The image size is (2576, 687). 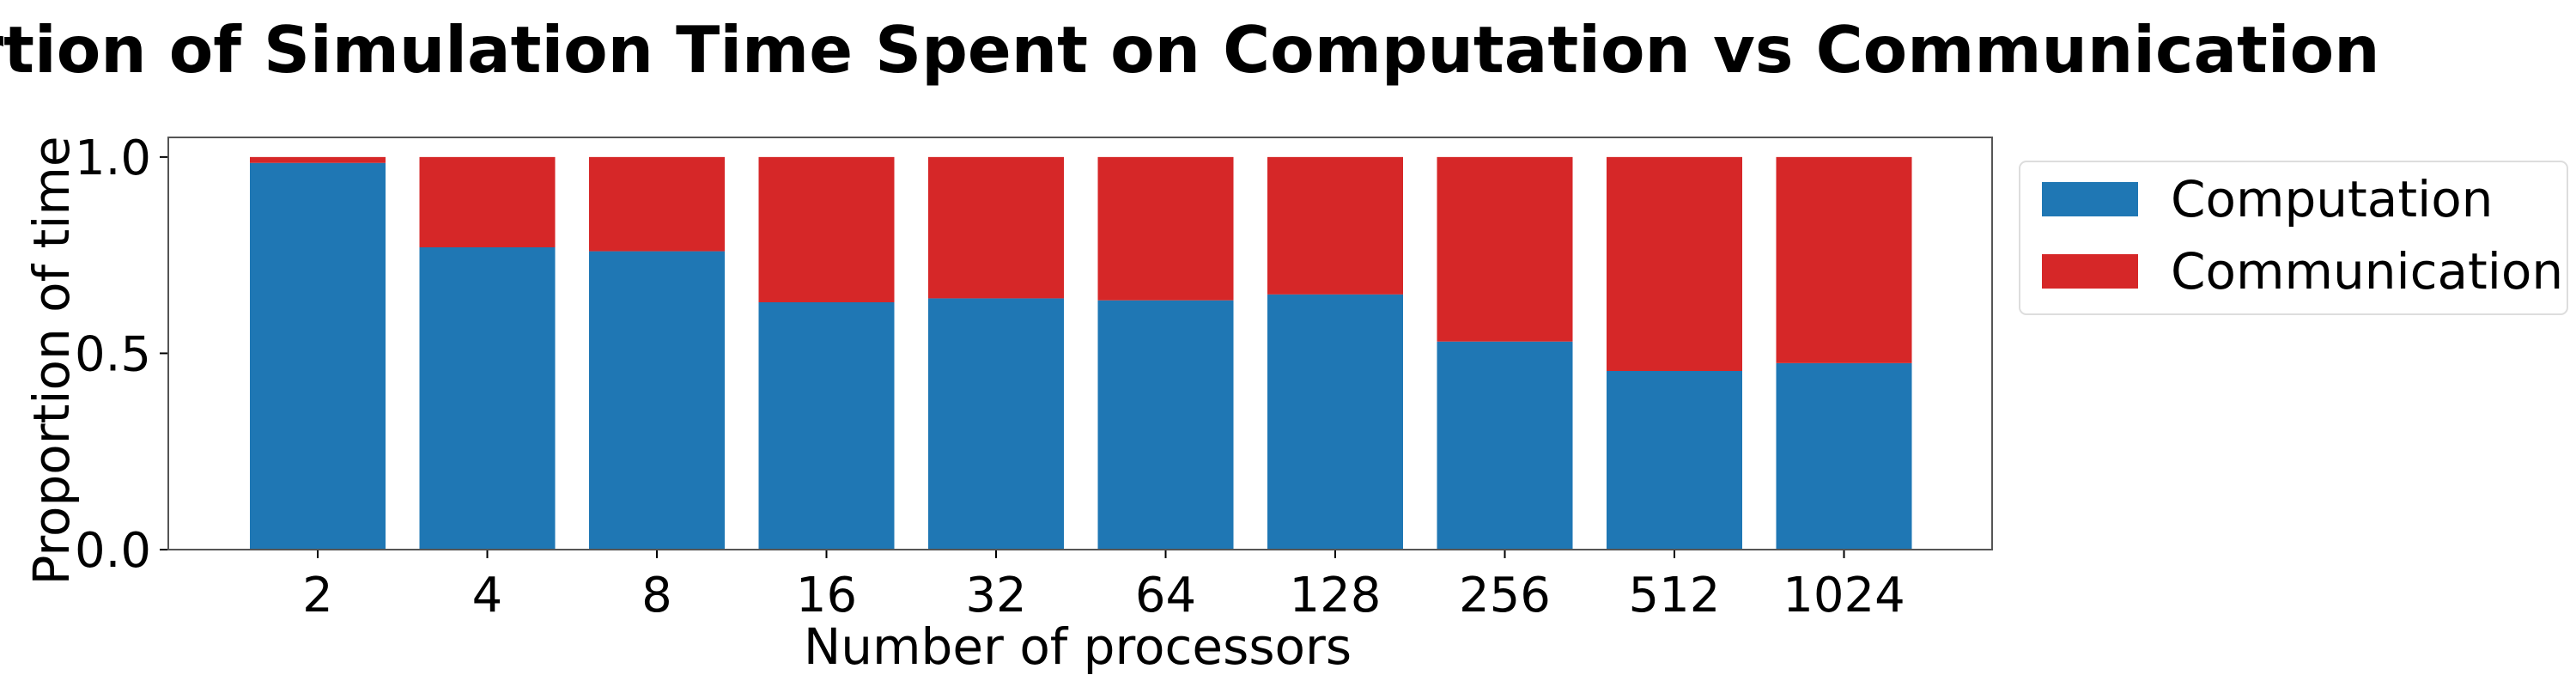 What do you see at coordinates (1103, 586) in the screenshot?
I see `x-axis-ticks: 2 4 8 16 32 64 128 256 512 1024` at bounding box center [1103, 586].